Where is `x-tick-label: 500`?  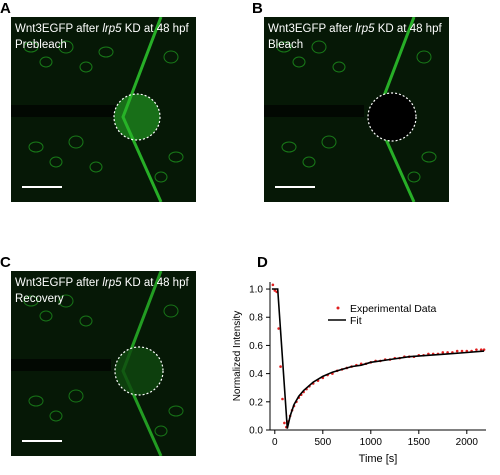 x-tick-label: 500 is located at coordinates (322, 442).